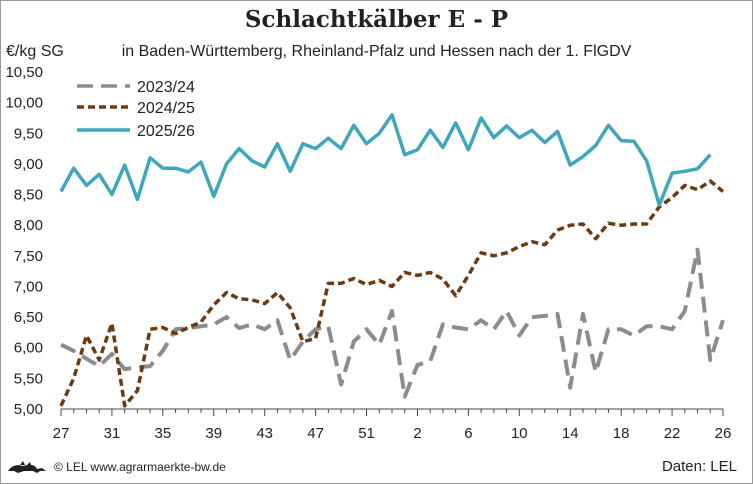 Image resolution: width=753 pixels, height=484 pixels. I want to click on x-tick-label: 6, so click(468, 433).